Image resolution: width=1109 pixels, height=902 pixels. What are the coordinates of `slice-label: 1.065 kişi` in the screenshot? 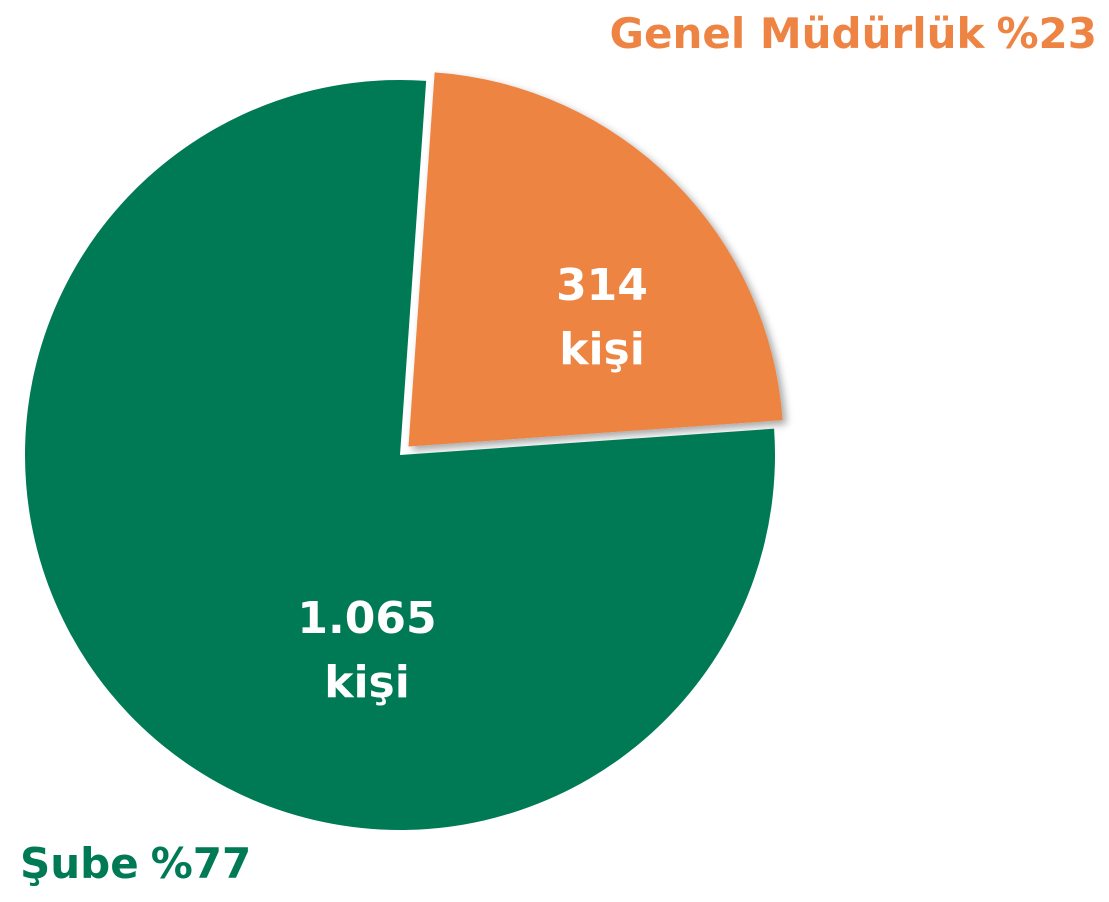 It's located at (366, 650).